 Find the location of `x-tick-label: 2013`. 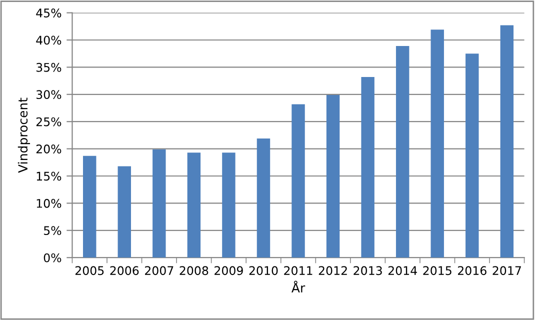

x-tick-label: 2013 is located at coordinates (368, 271).